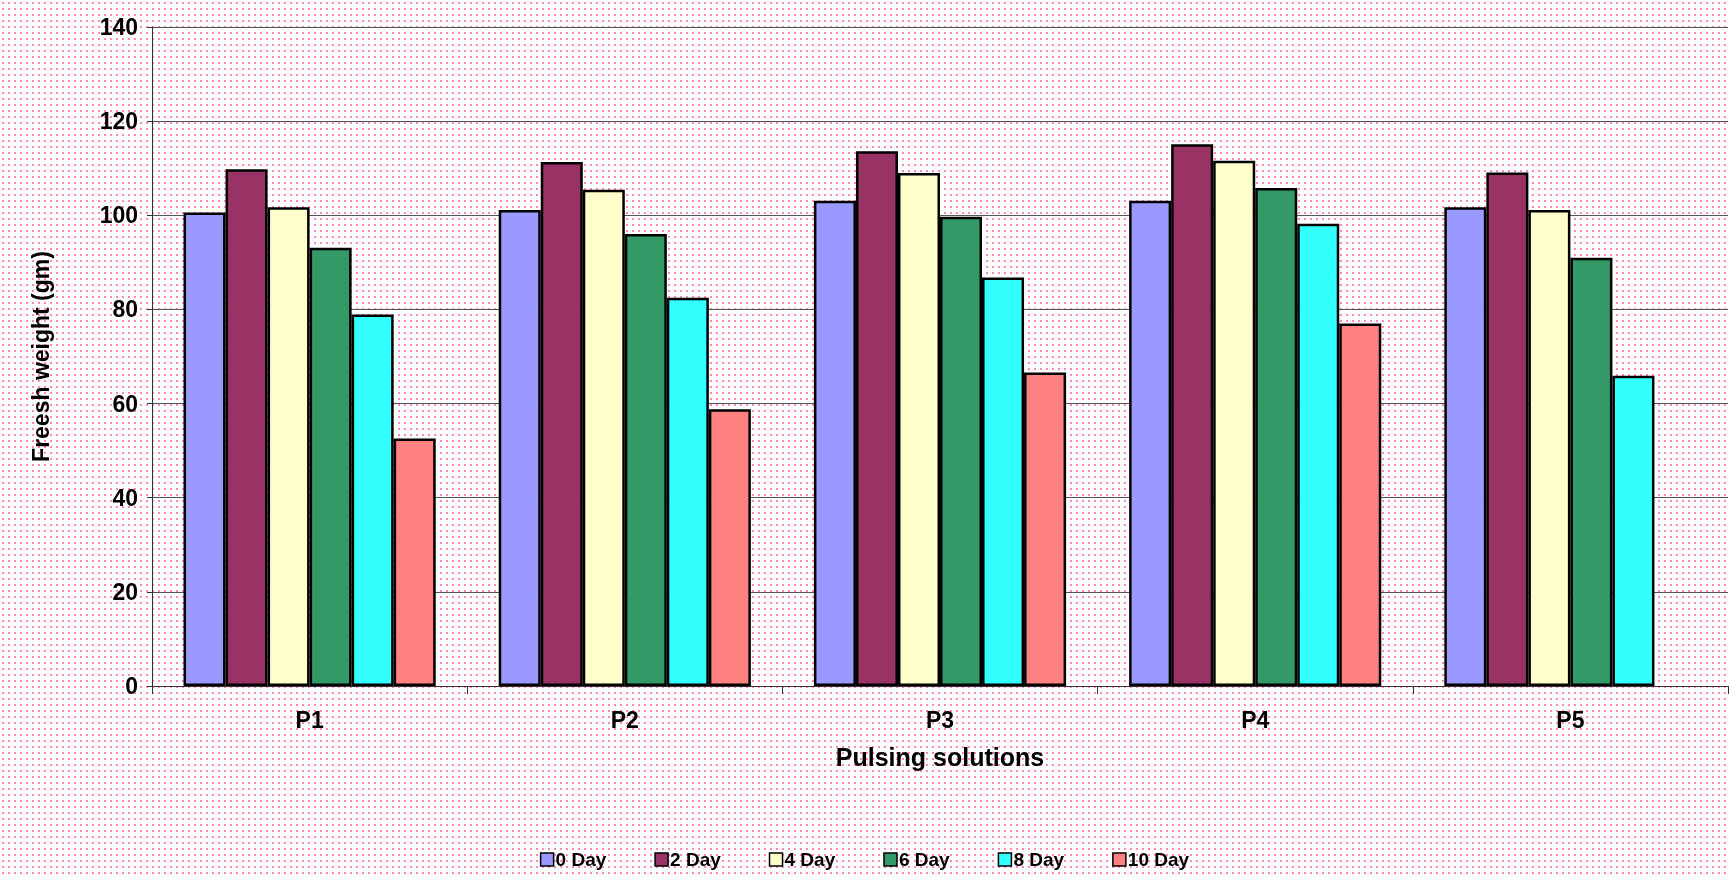  What do you see at coordinates (1255, 719) in the screenshot?
I see `x-tick-label: P4` at bounding box center [1255, 719].